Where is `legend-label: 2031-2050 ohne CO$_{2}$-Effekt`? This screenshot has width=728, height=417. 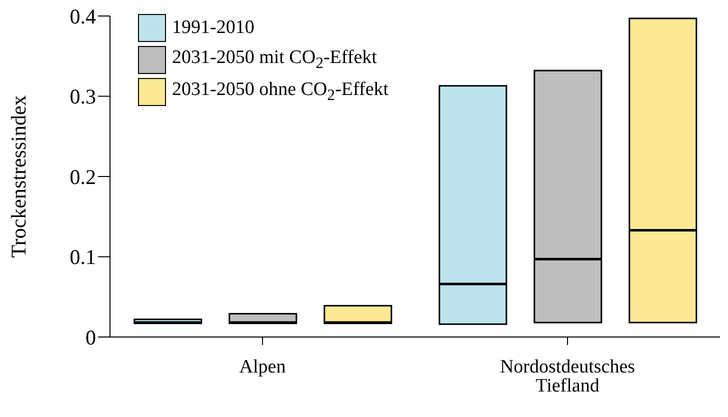
legend-label: 2031-2050 ohne CO$_{2}$-Effekt is located at coordinates (280, 92).